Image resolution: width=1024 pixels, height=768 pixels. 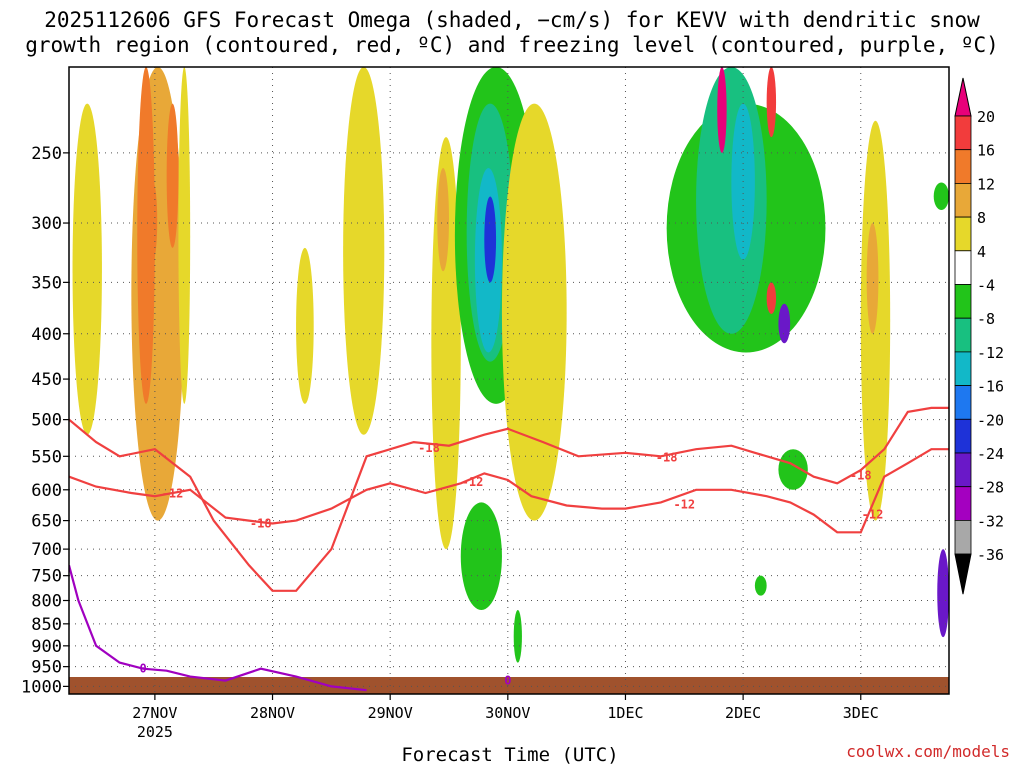 What do you see at coordinates (625, 713) in the screenshot?
I see `x-tick-label: 1DEC` at bounding box center [625, 713].